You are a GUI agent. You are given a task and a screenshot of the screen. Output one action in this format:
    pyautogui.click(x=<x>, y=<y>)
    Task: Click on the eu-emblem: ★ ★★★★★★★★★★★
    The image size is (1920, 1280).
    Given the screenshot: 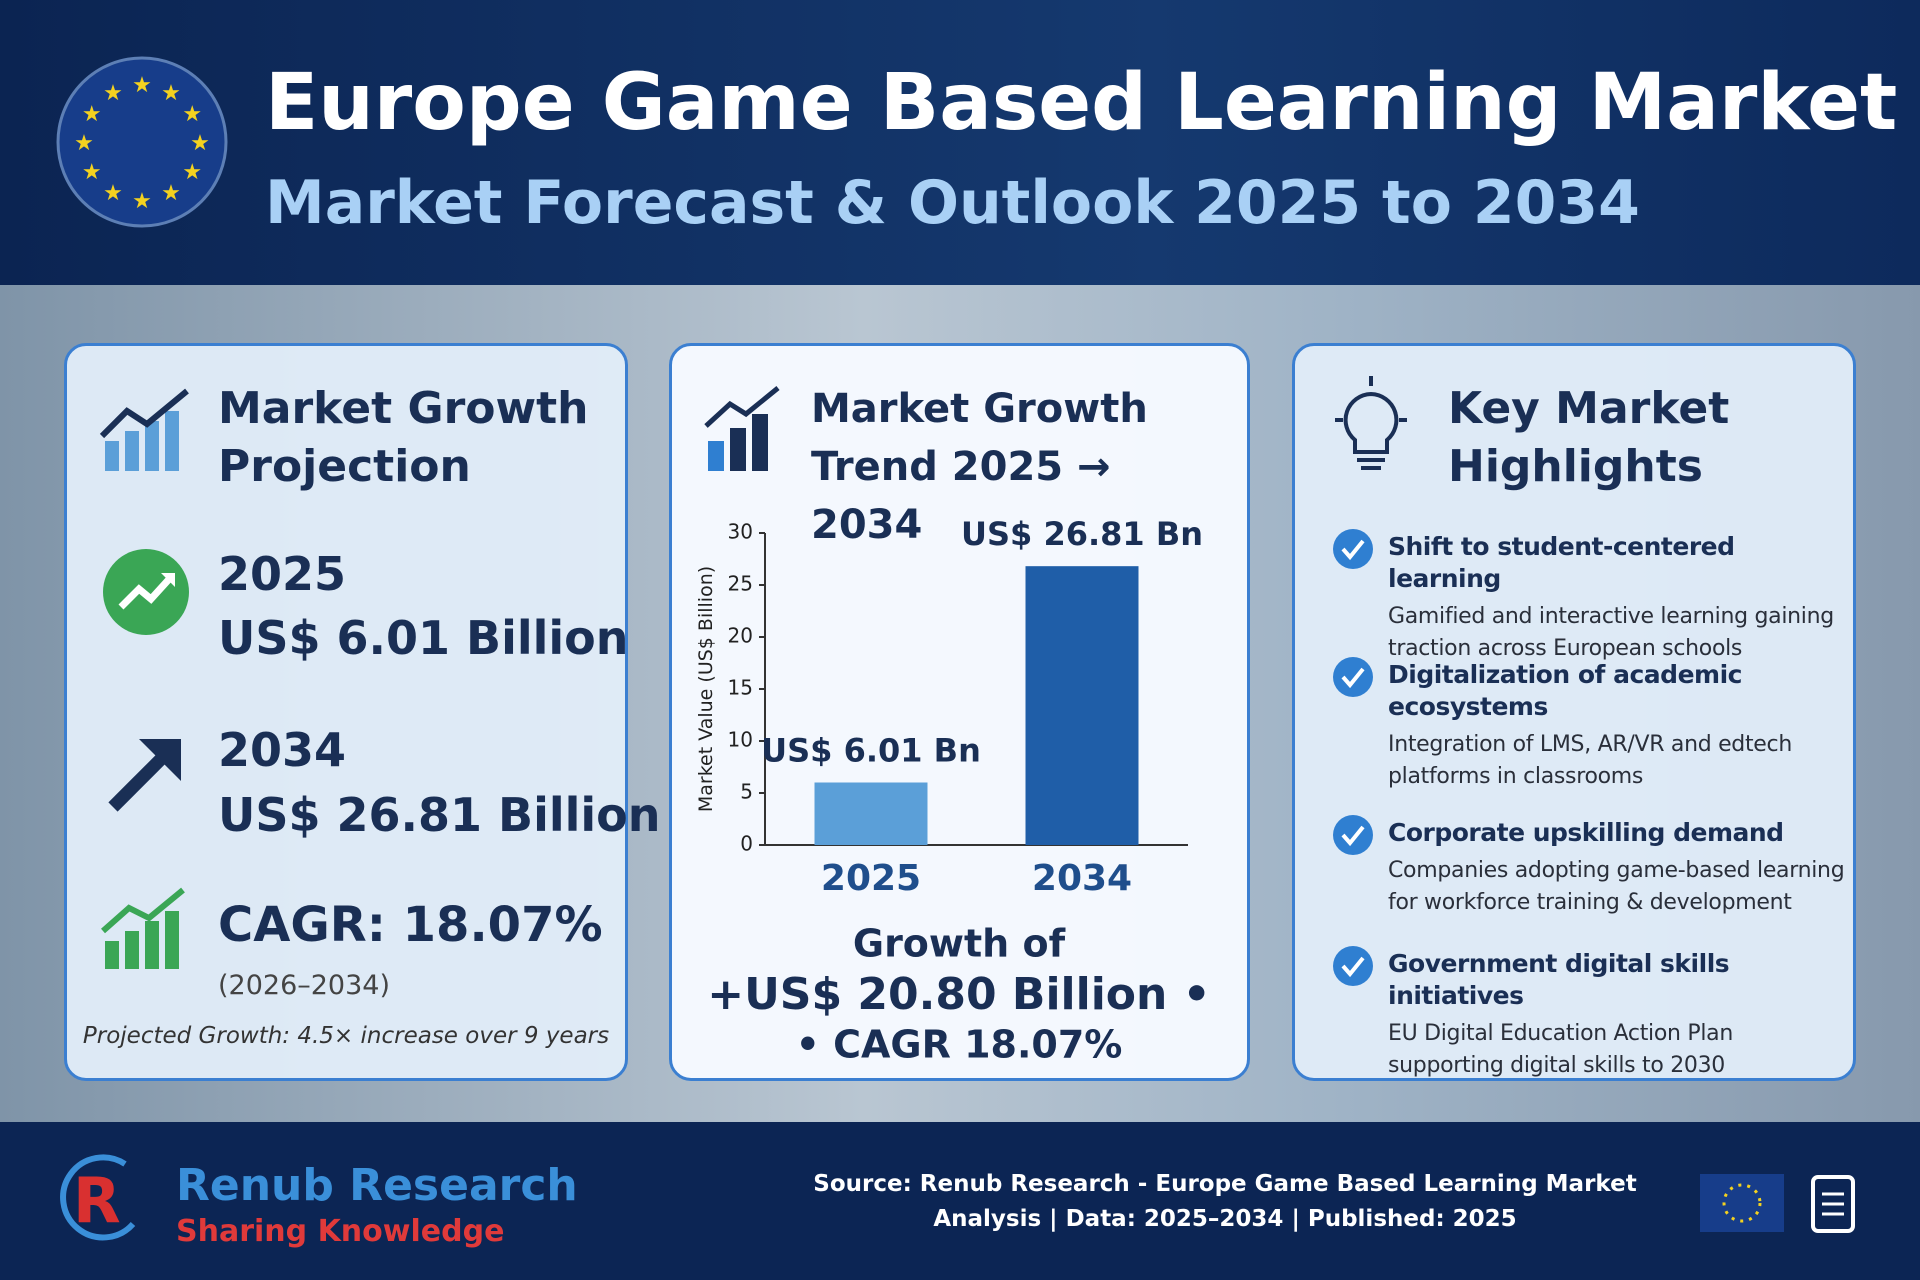 What is the action you would take?
    pyautogui.click(x=142, y=142)
    